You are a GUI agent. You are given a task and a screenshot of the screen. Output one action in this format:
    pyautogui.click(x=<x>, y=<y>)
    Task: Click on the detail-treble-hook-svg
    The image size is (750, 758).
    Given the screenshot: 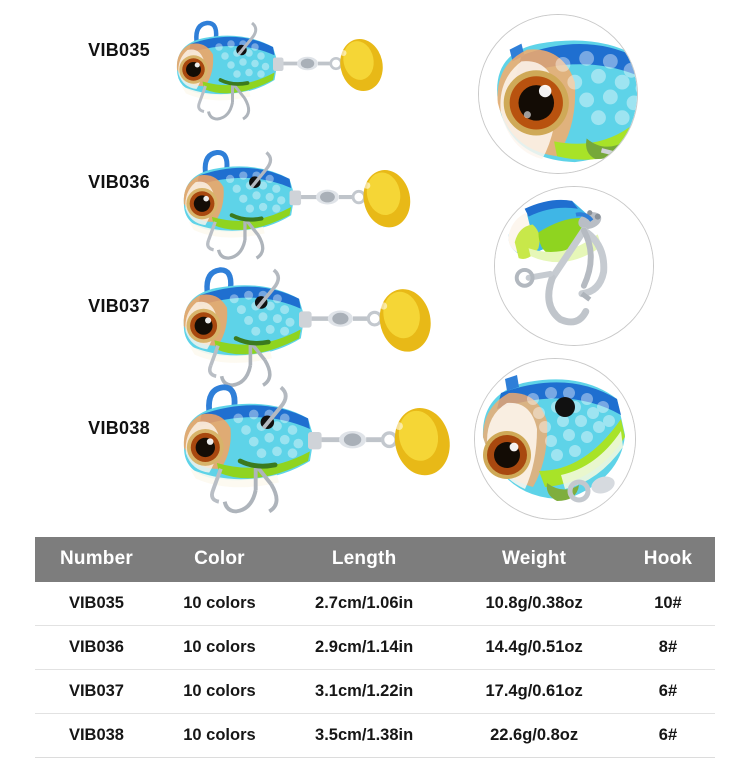 What is the action you would take?
    pyautogui.click(x=574, y=266)
    